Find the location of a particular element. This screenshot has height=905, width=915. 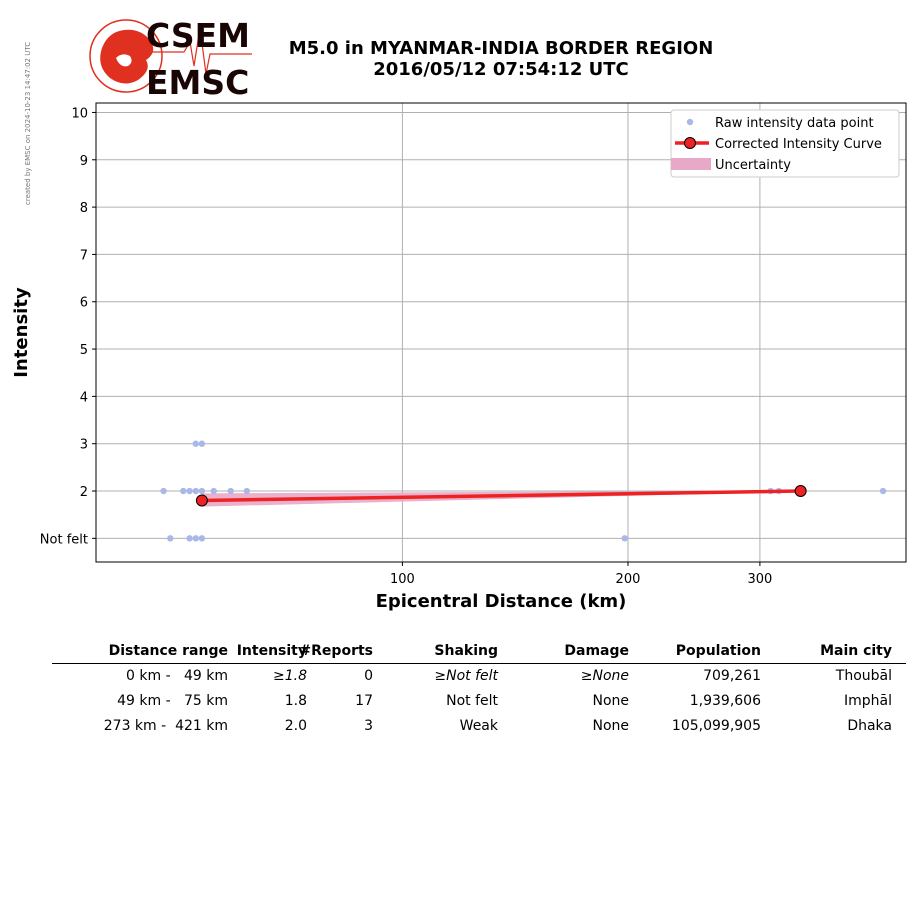

table-header-cell: Shaking is located at coordinates (466, 651).